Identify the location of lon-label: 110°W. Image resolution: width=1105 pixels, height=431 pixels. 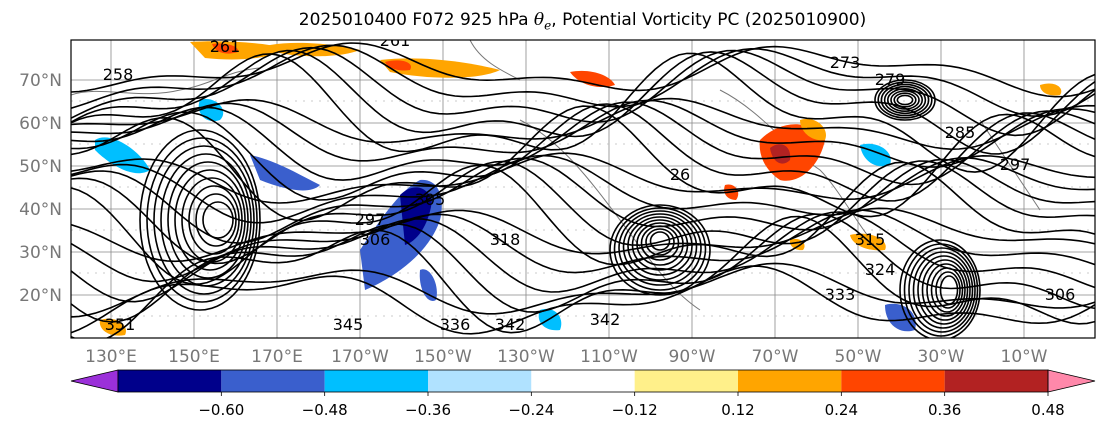
(609, 357).